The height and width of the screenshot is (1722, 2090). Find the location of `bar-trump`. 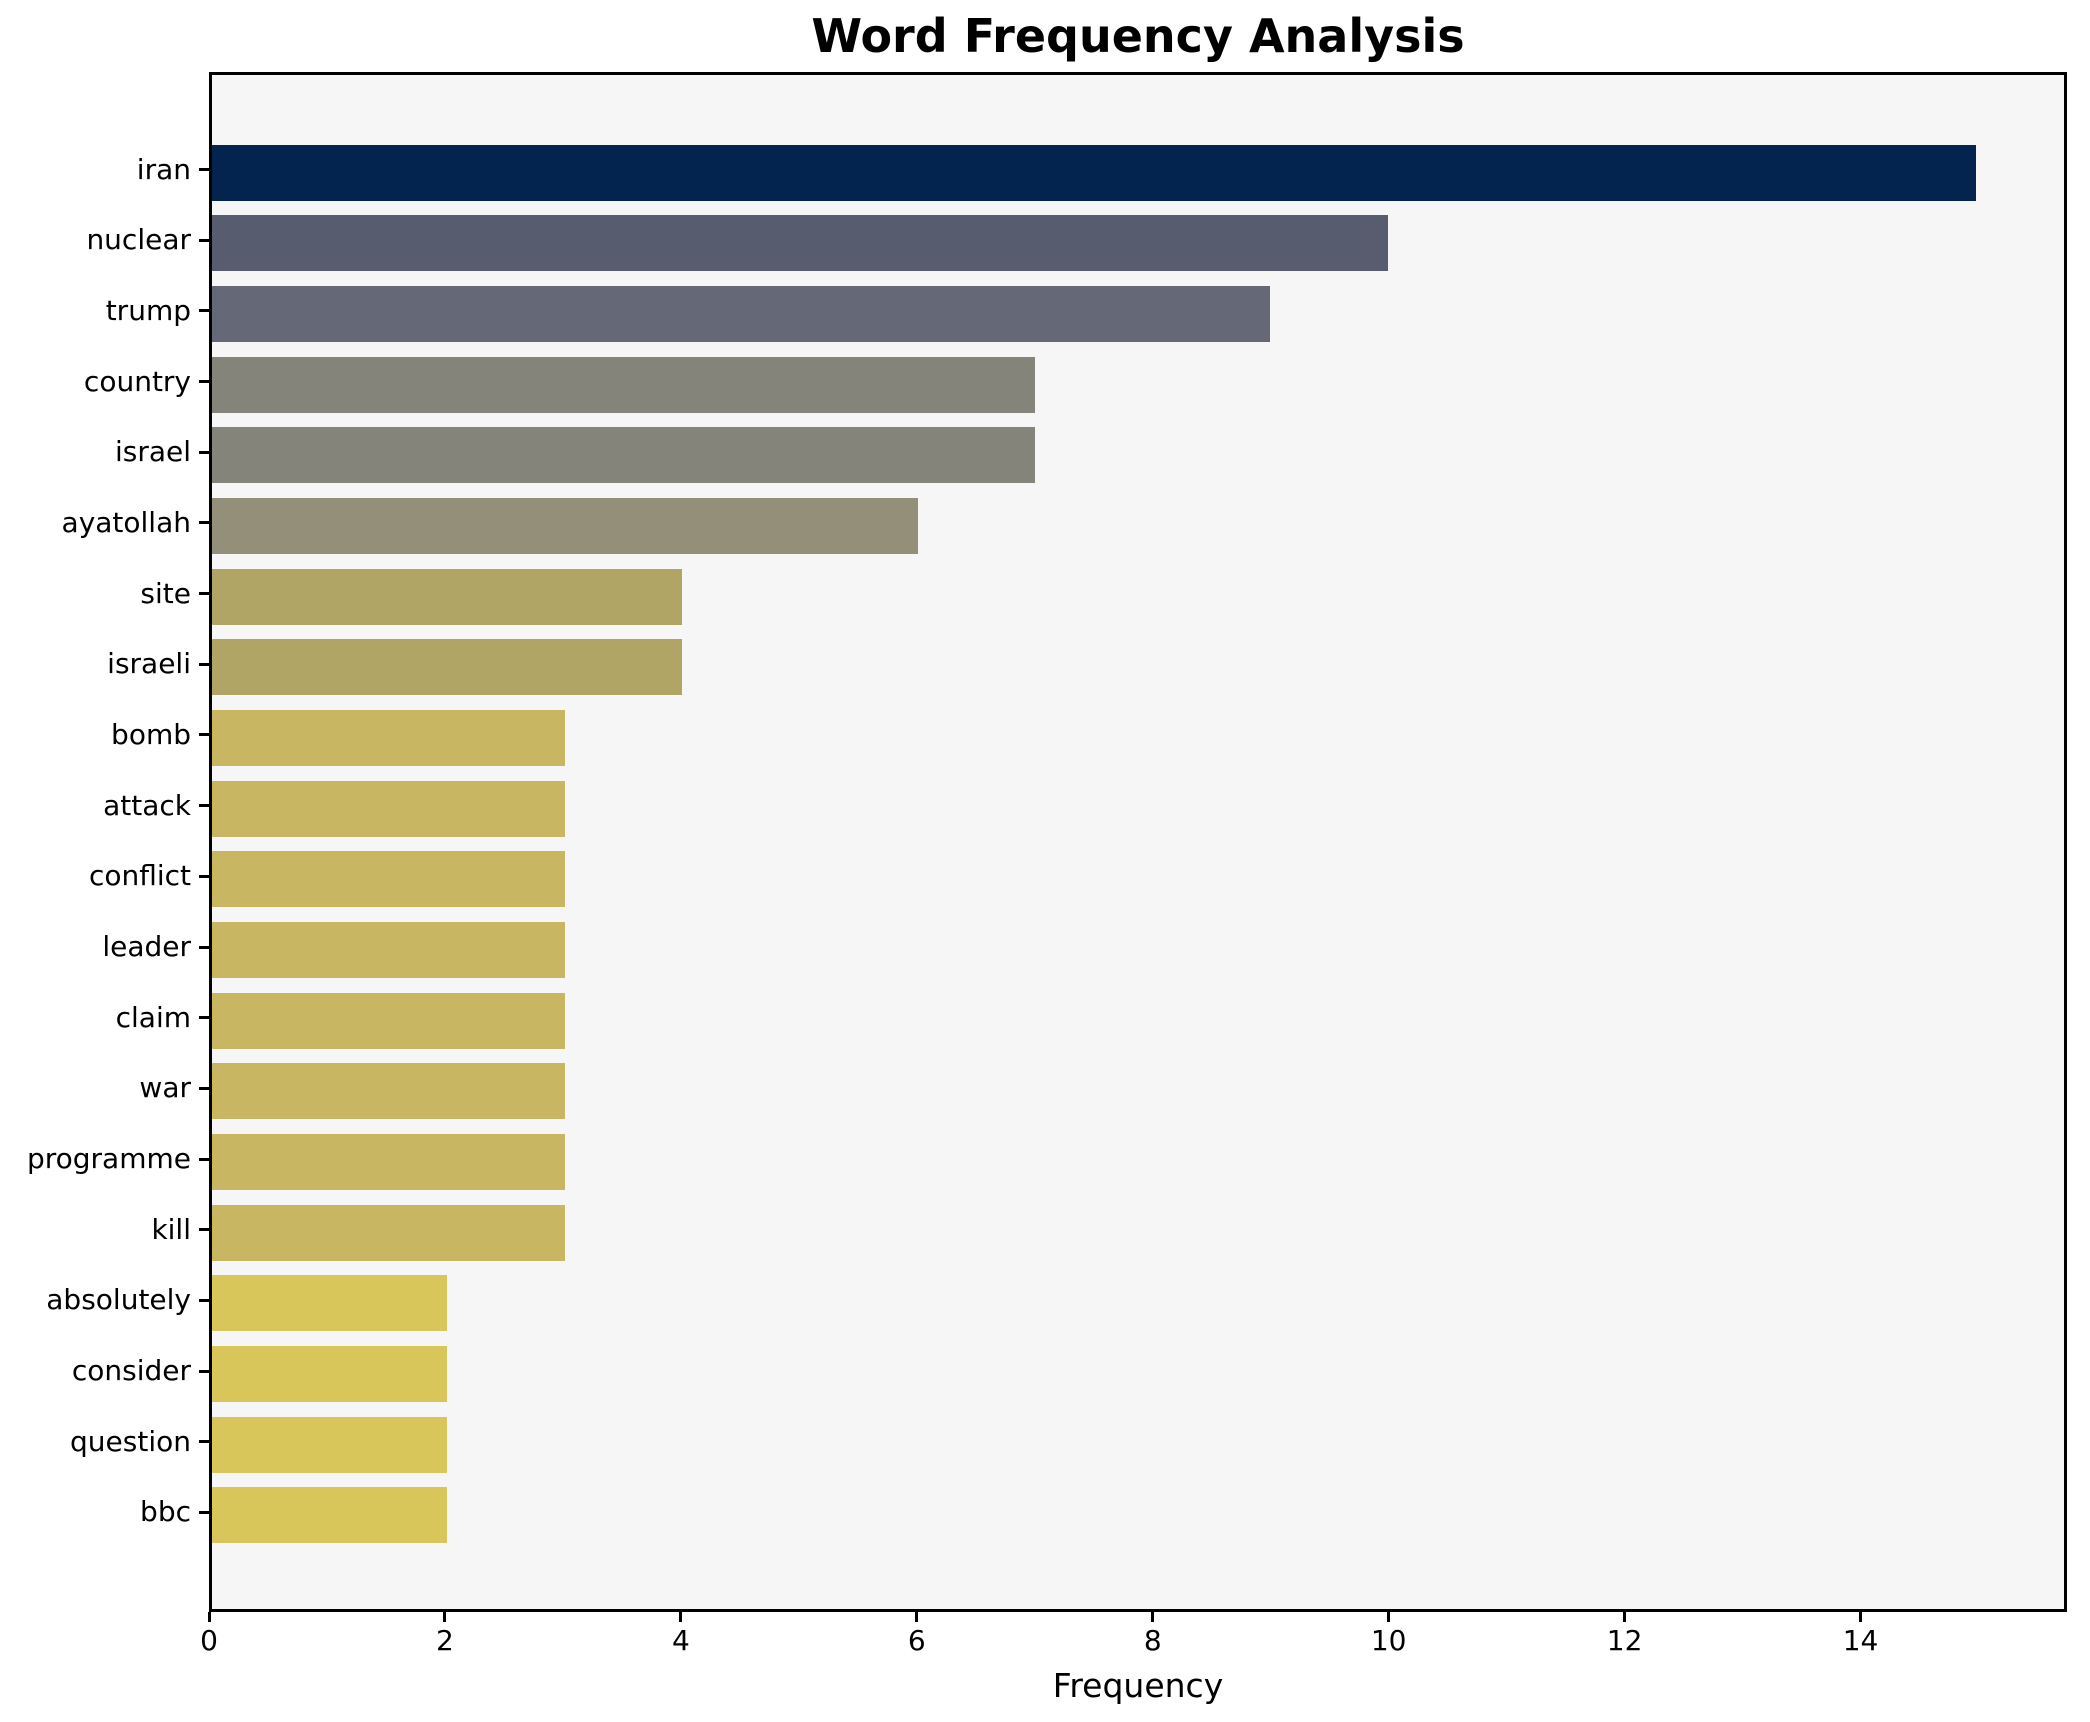

bar-trump is located at coordinates (741, 313).